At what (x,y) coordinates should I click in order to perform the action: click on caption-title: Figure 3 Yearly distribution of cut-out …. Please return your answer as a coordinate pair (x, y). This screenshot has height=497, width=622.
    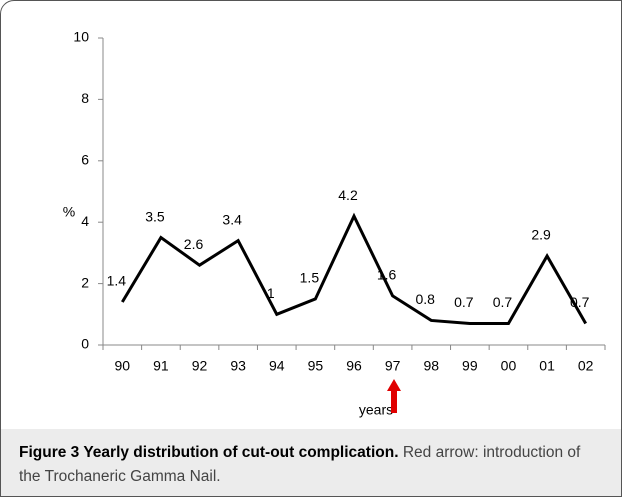
    Looking at the image, I should click on (209, 452).